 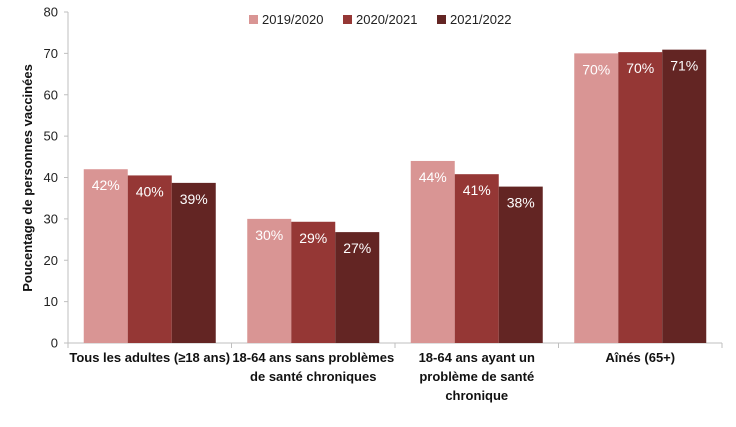 I want to click on data-label: 42%, so click(x=106, y=185).